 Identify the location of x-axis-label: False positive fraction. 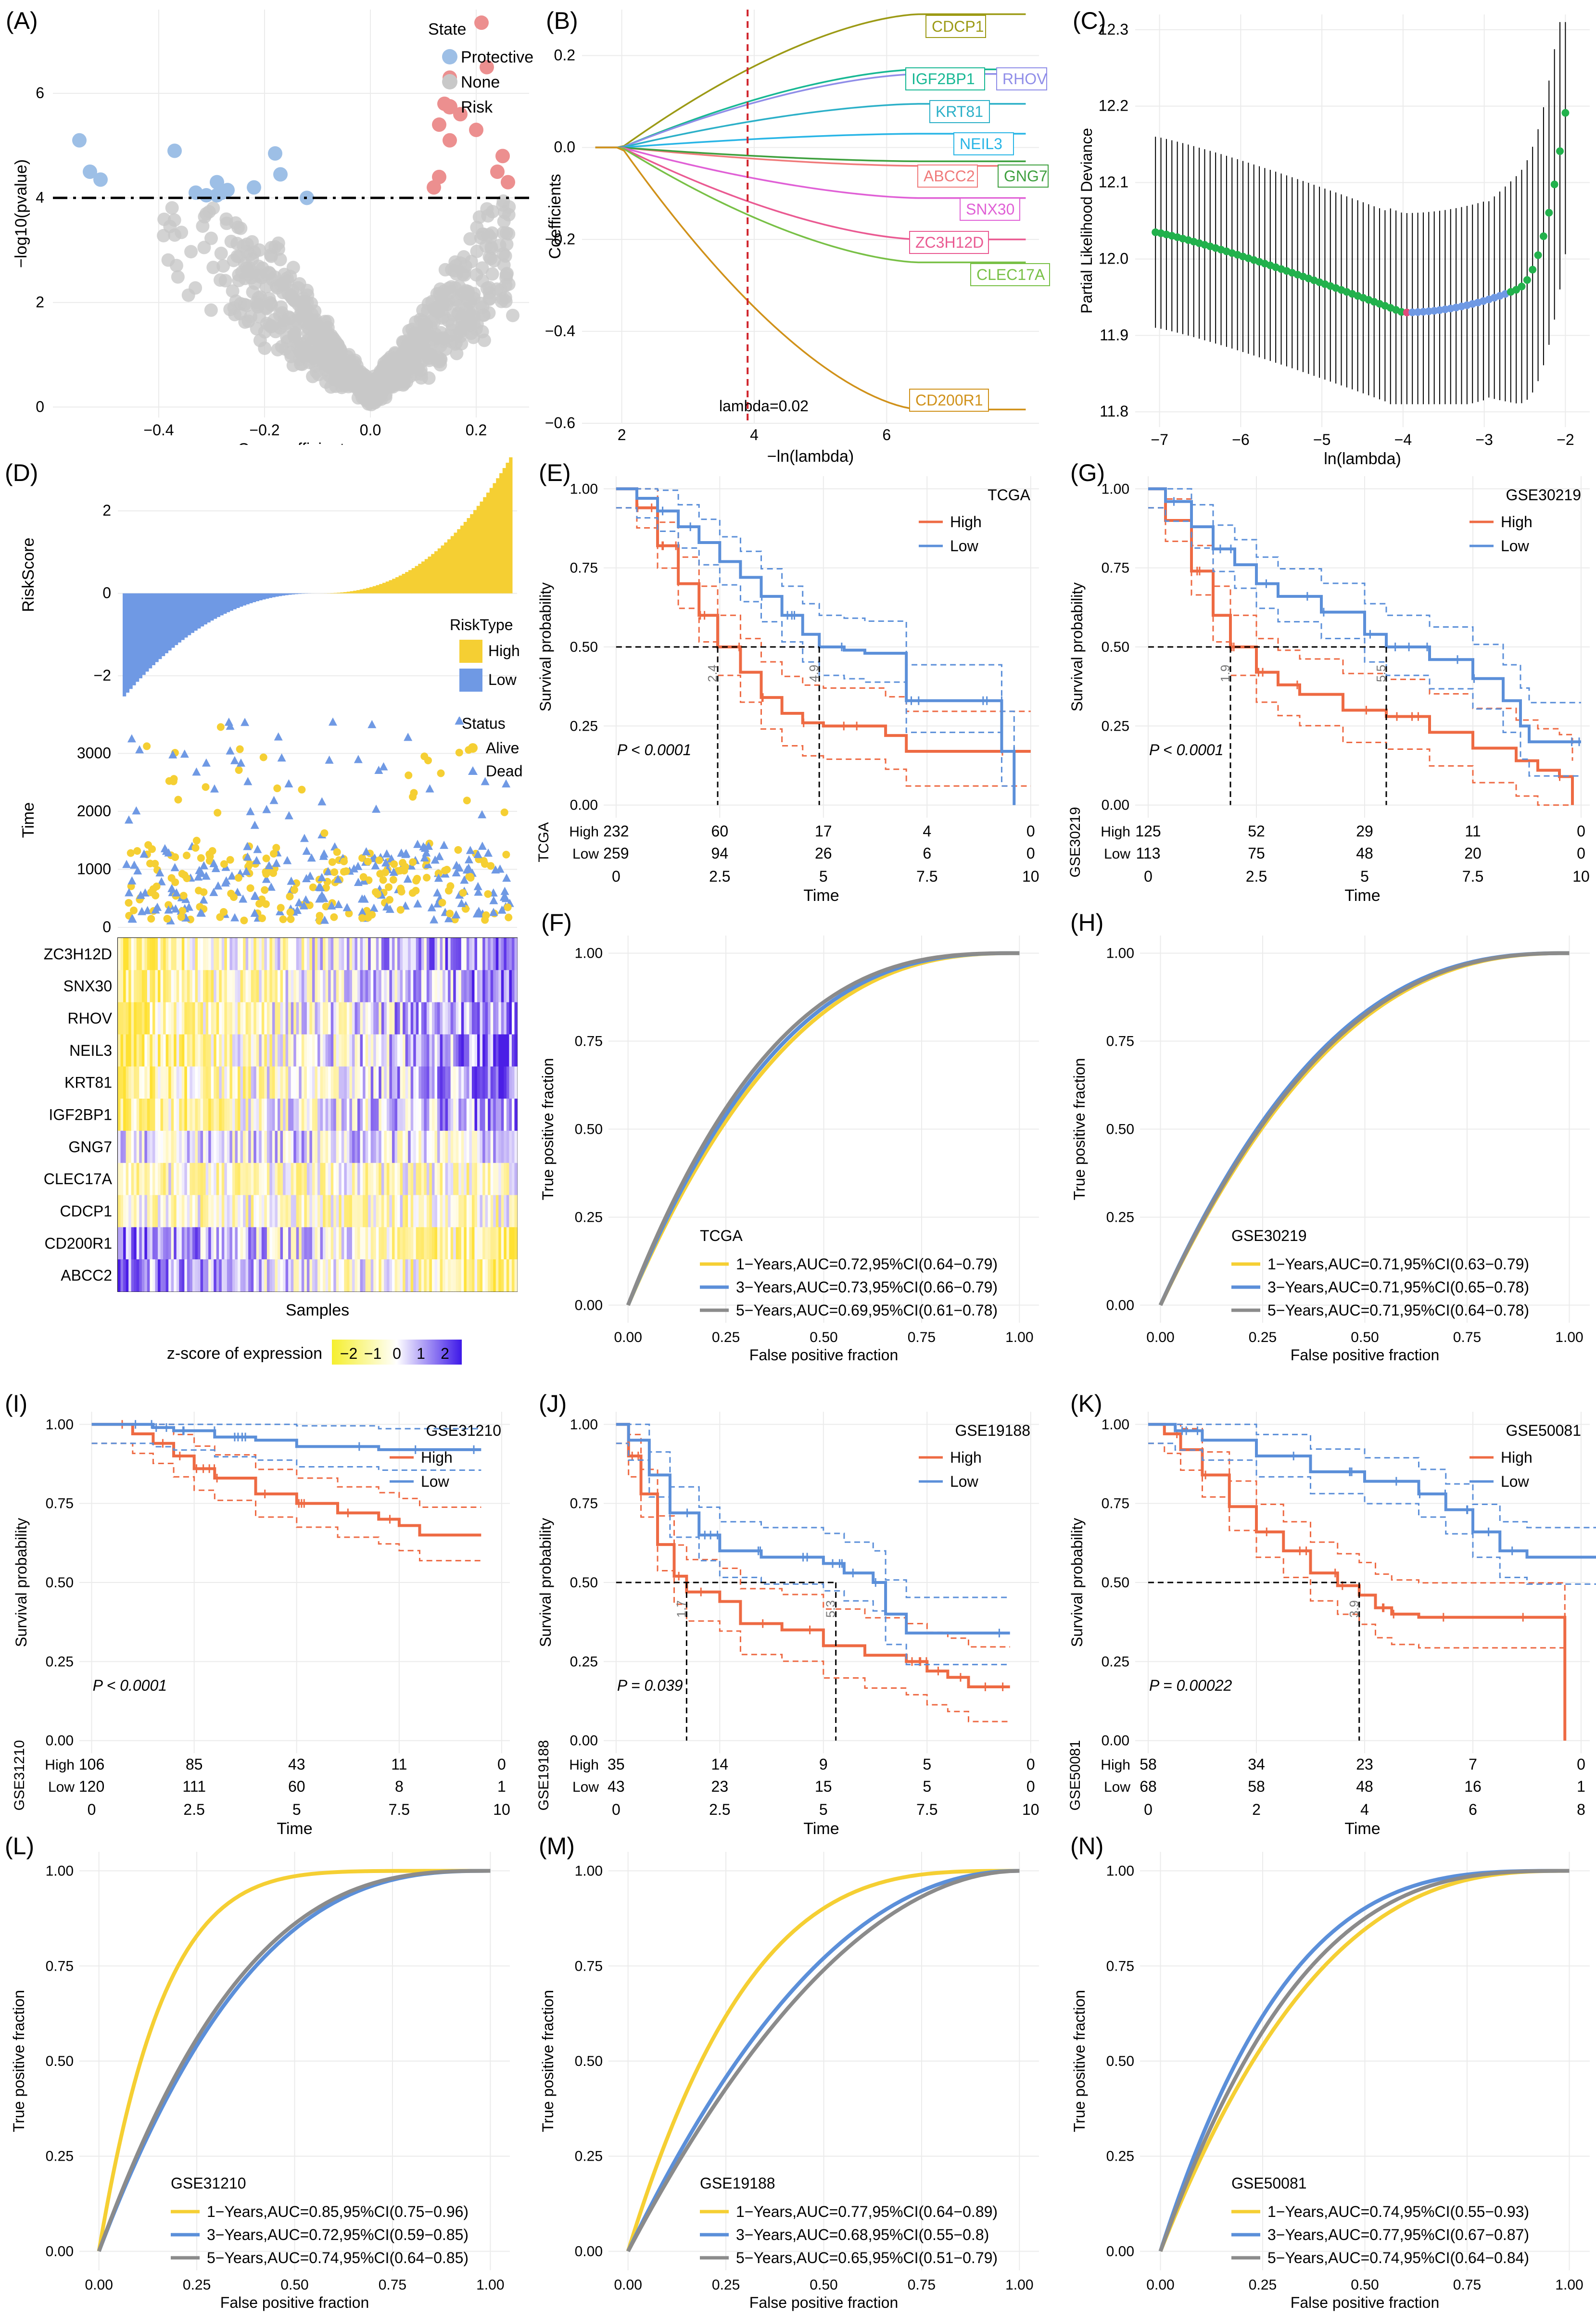
(823, 2302).